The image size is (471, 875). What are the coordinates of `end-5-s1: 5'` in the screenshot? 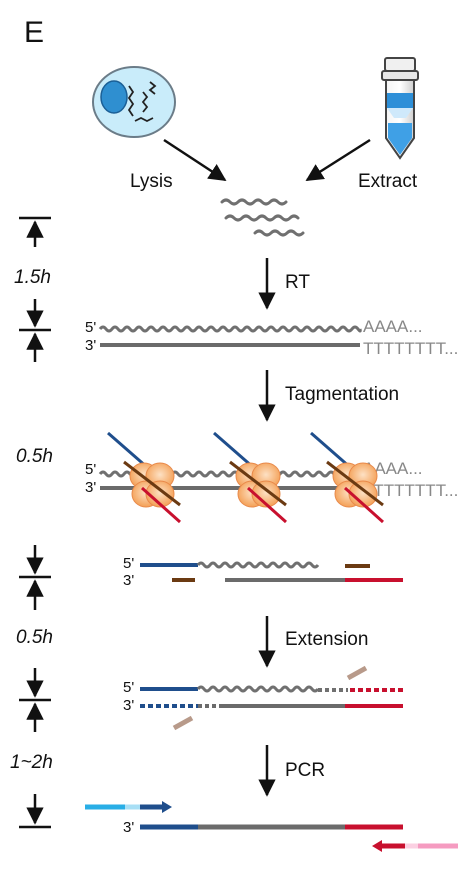 It's located at (90, 327).